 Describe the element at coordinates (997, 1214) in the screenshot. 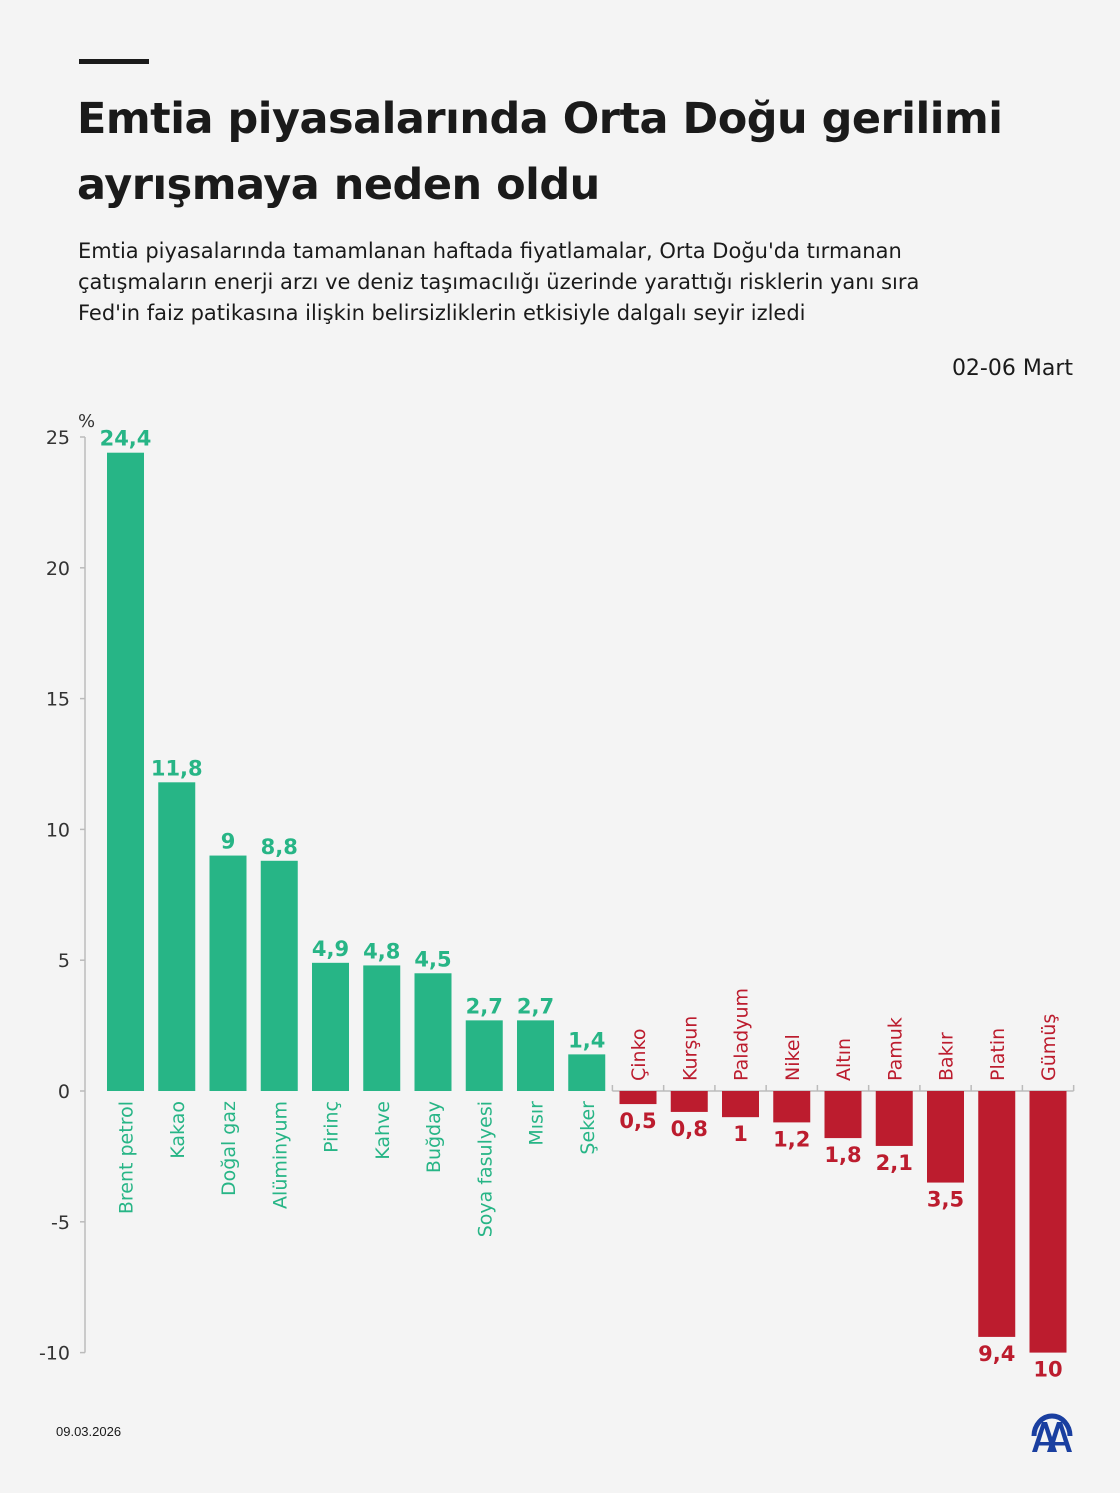

I see `bar-platin` at that location.